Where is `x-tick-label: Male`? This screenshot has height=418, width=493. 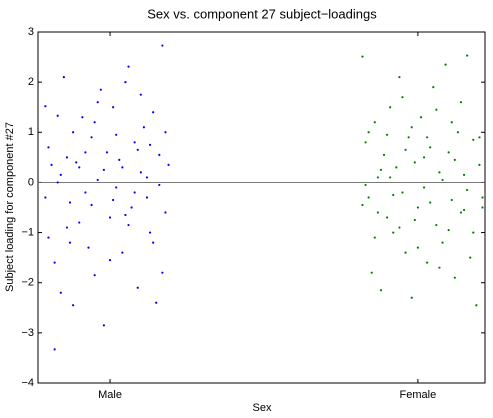
x-tick-label: Male is located at coordinates (110, 395).